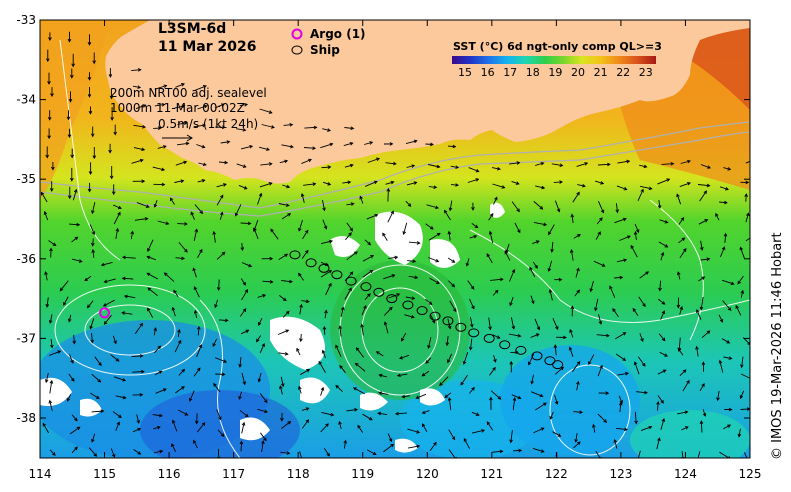 The width and height of the screenshot is (791, 492). I want to click on colorbar-tick-label: 22, so click(623, 72).